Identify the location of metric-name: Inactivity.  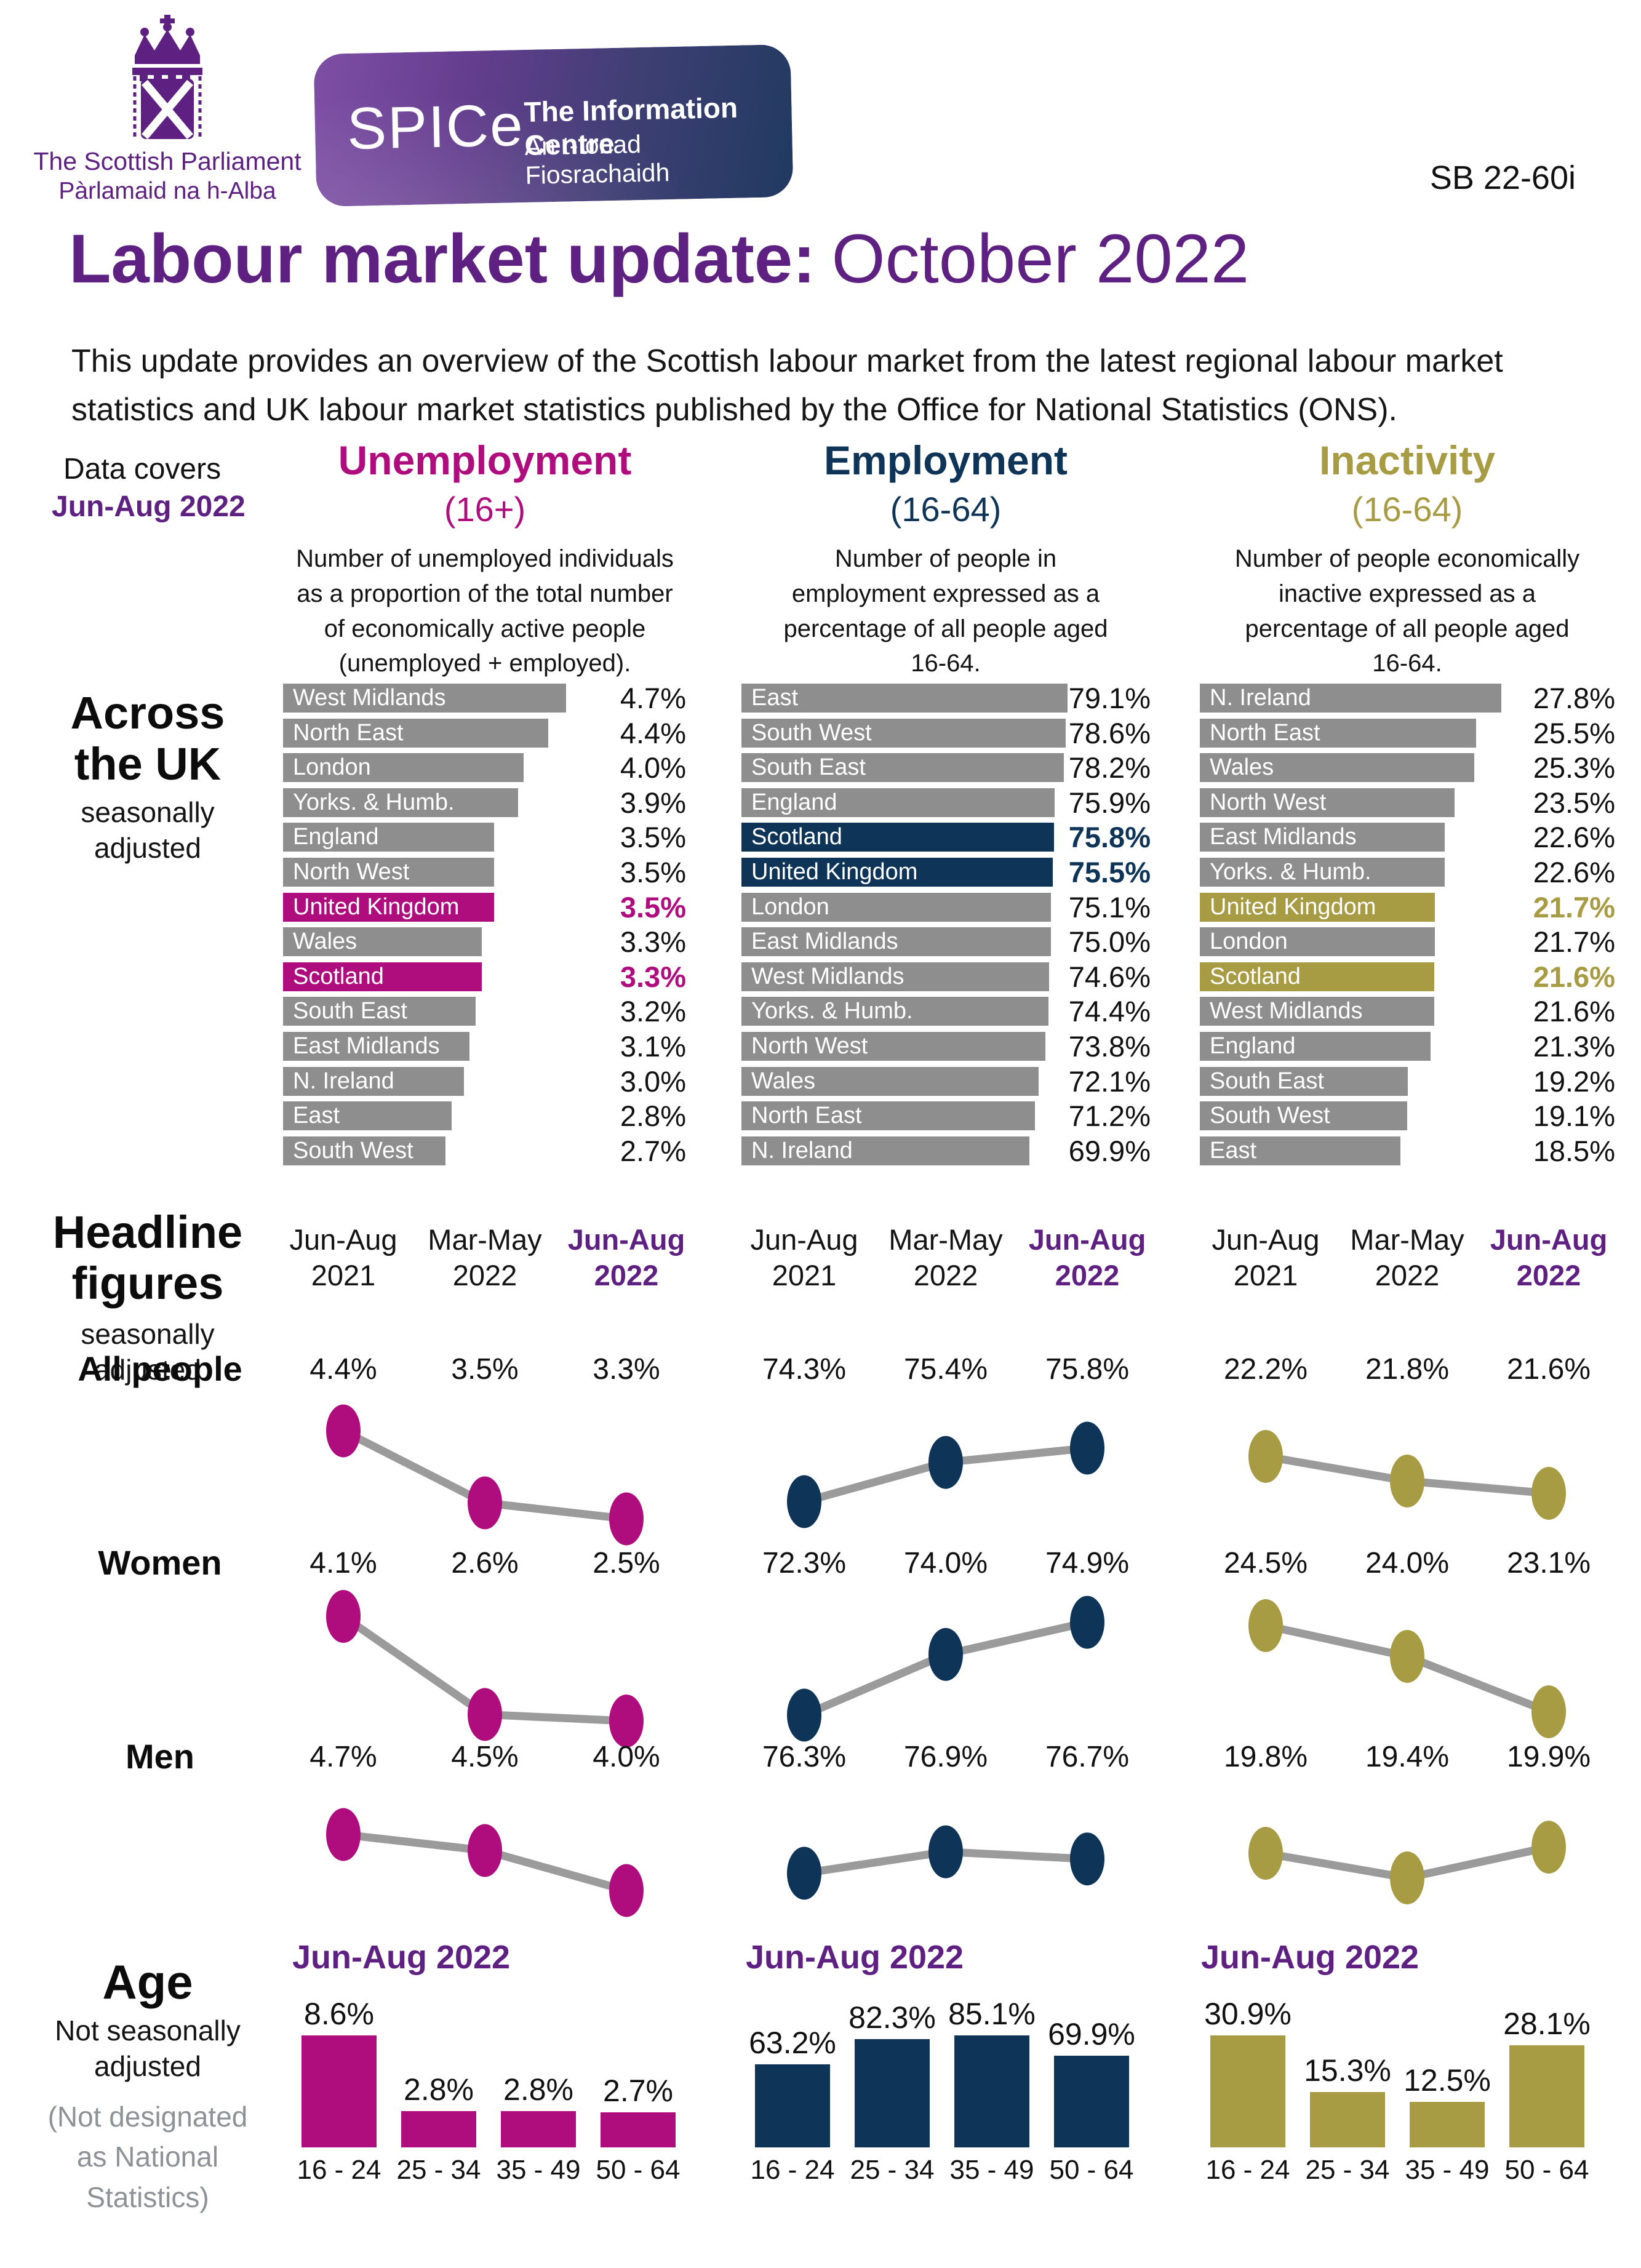
(1407, 460).